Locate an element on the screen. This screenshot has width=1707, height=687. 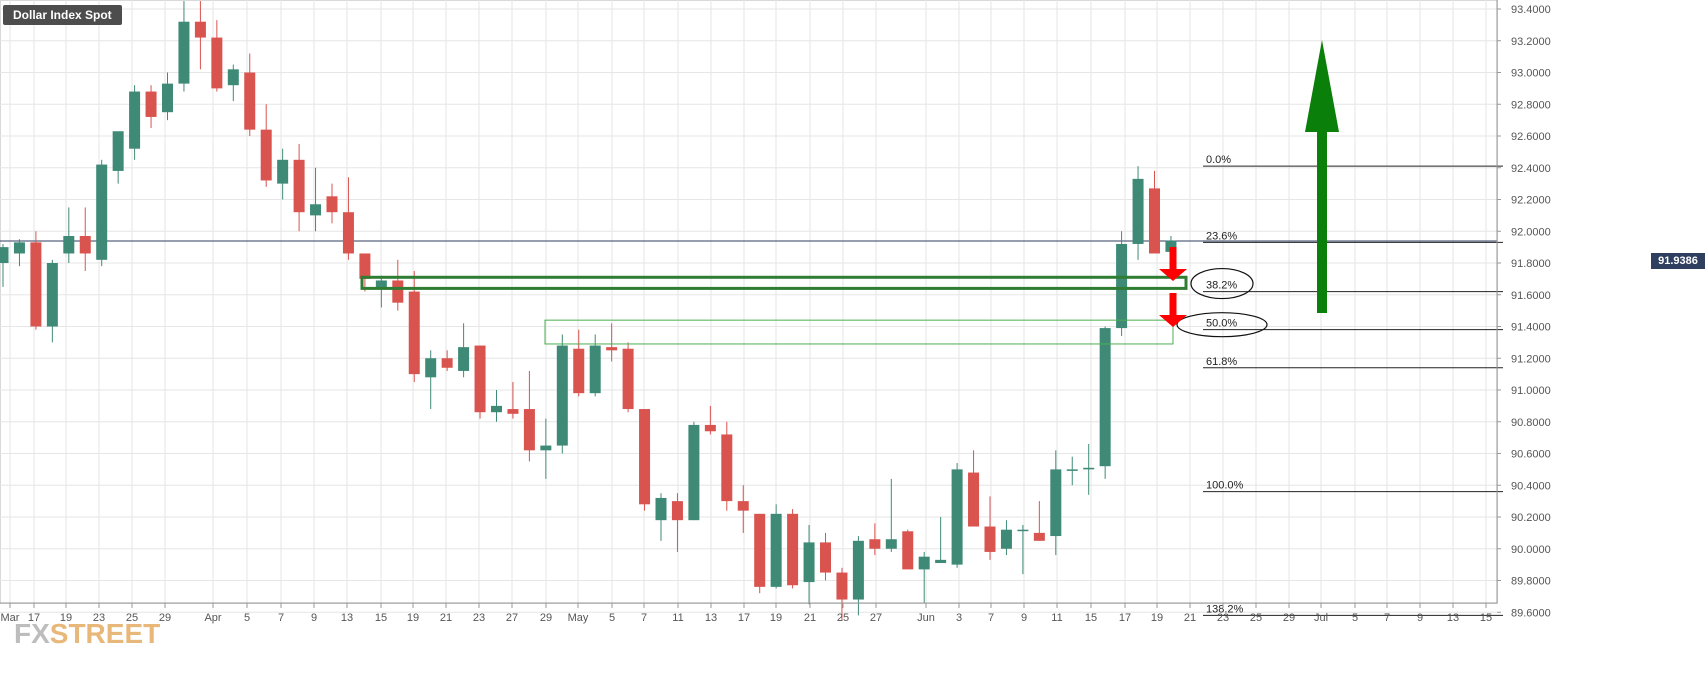
y-tick-label: 92.6000 is located at coordinates (1531, 137).